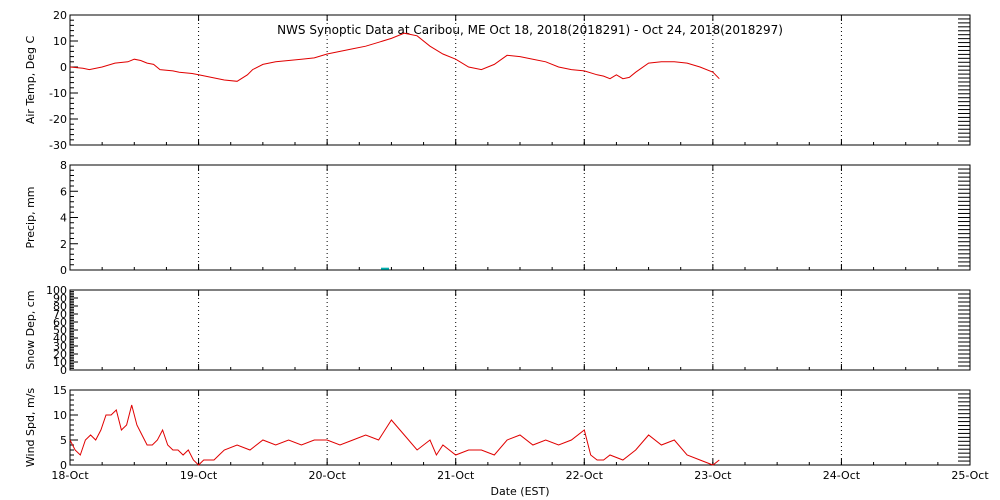 This screenshot has height=500, width=1000. What do you see at coordinates (30, 428) in the screenshot?
I see `y-axis-label: Wind Spd, m/s` at bounding box center [30, 428].